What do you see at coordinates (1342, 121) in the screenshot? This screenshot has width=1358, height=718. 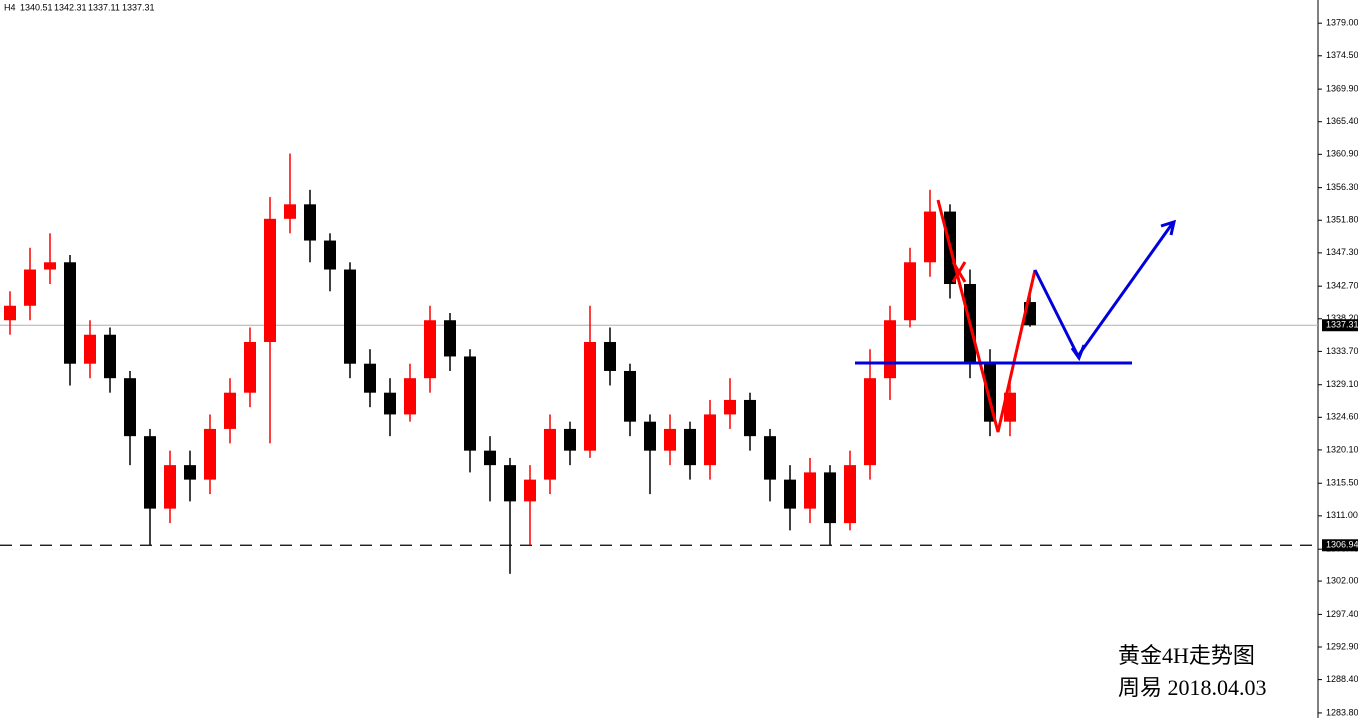 I see `y-tick-label: 1365.40` at bounding box center [1342, 121].